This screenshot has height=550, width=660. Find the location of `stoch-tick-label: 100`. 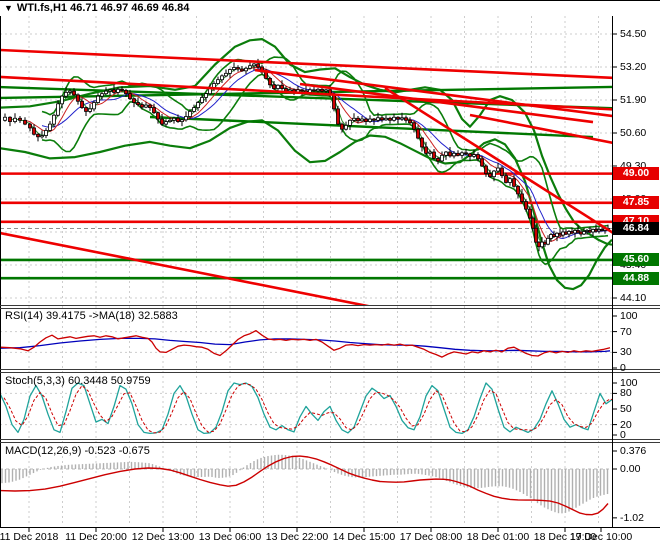

stoch-tick-label: 100 is located at coordinates (629, 383).